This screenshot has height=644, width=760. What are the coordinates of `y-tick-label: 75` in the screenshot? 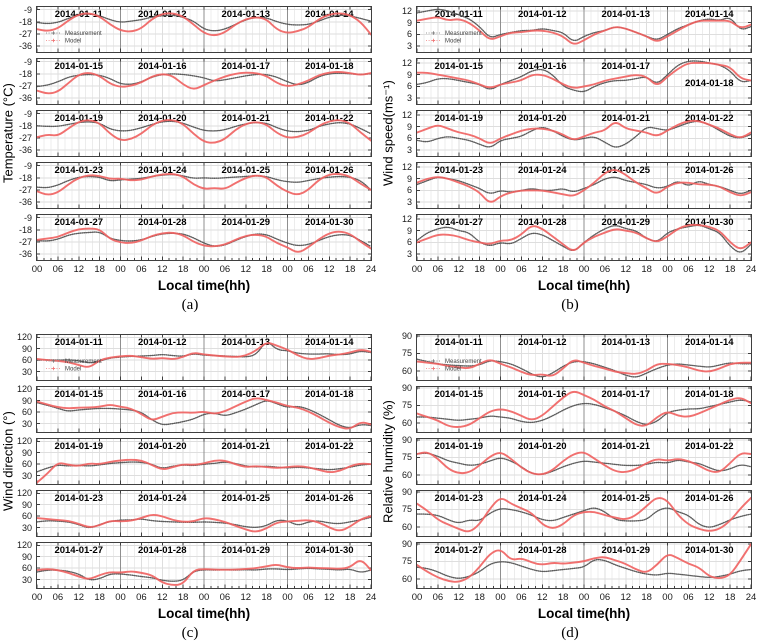 It's located at (406, 353).